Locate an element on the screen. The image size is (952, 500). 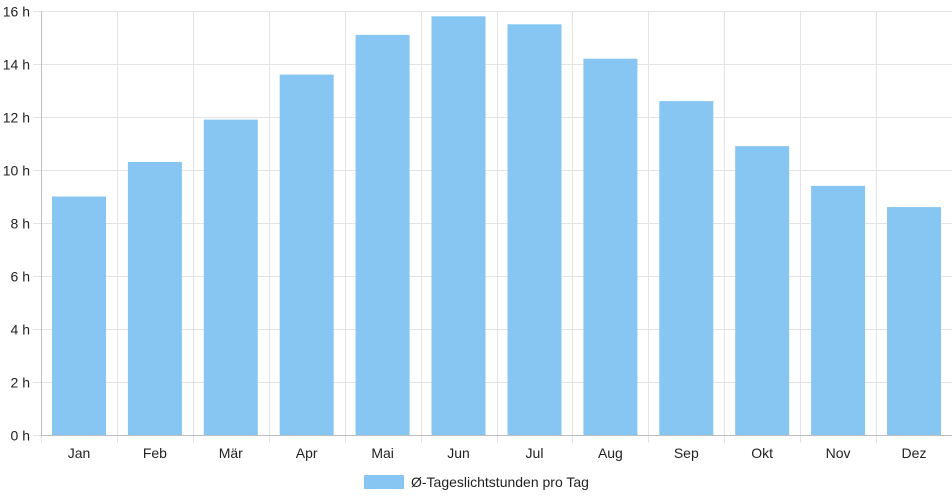
bar-Nov is located at coordinates (838, 310).